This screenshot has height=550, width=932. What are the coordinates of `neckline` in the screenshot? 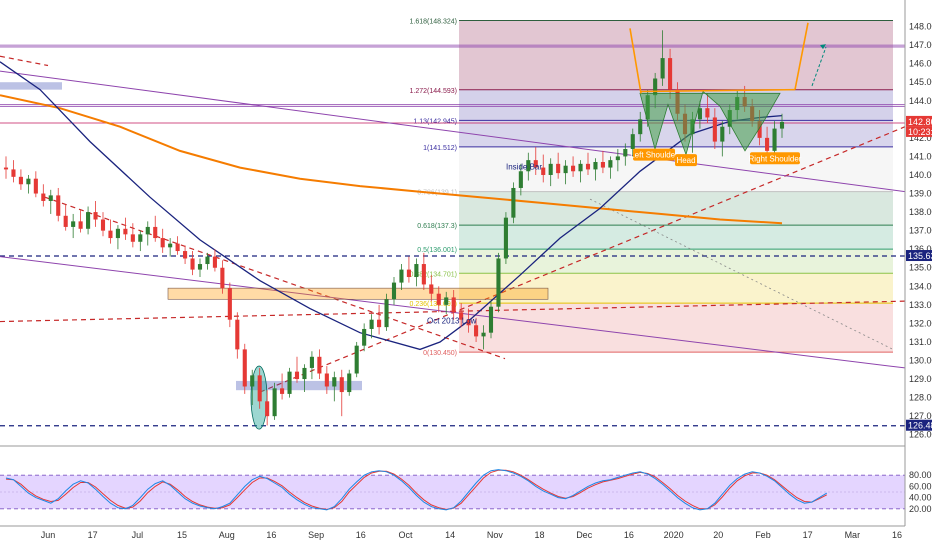 It's located at (717, 90).